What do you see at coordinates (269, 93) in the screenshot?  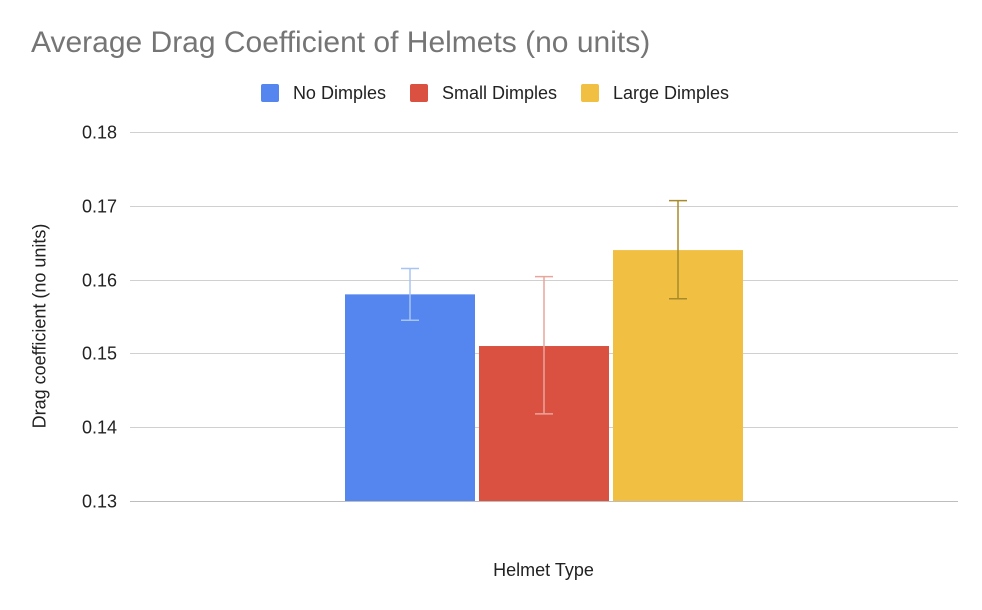 I see `legend-swatch-no-dimples` at bounding box center [269, 93].